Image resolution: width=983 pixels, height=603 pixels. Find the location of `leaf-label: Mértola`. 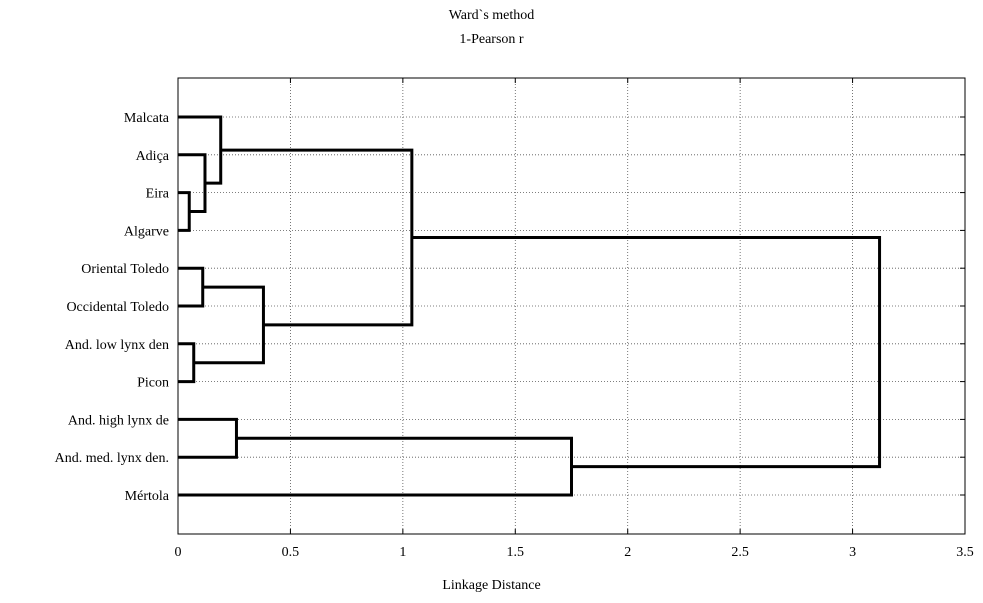

leaf-label: Mértola is located at coordinates (147, 496).